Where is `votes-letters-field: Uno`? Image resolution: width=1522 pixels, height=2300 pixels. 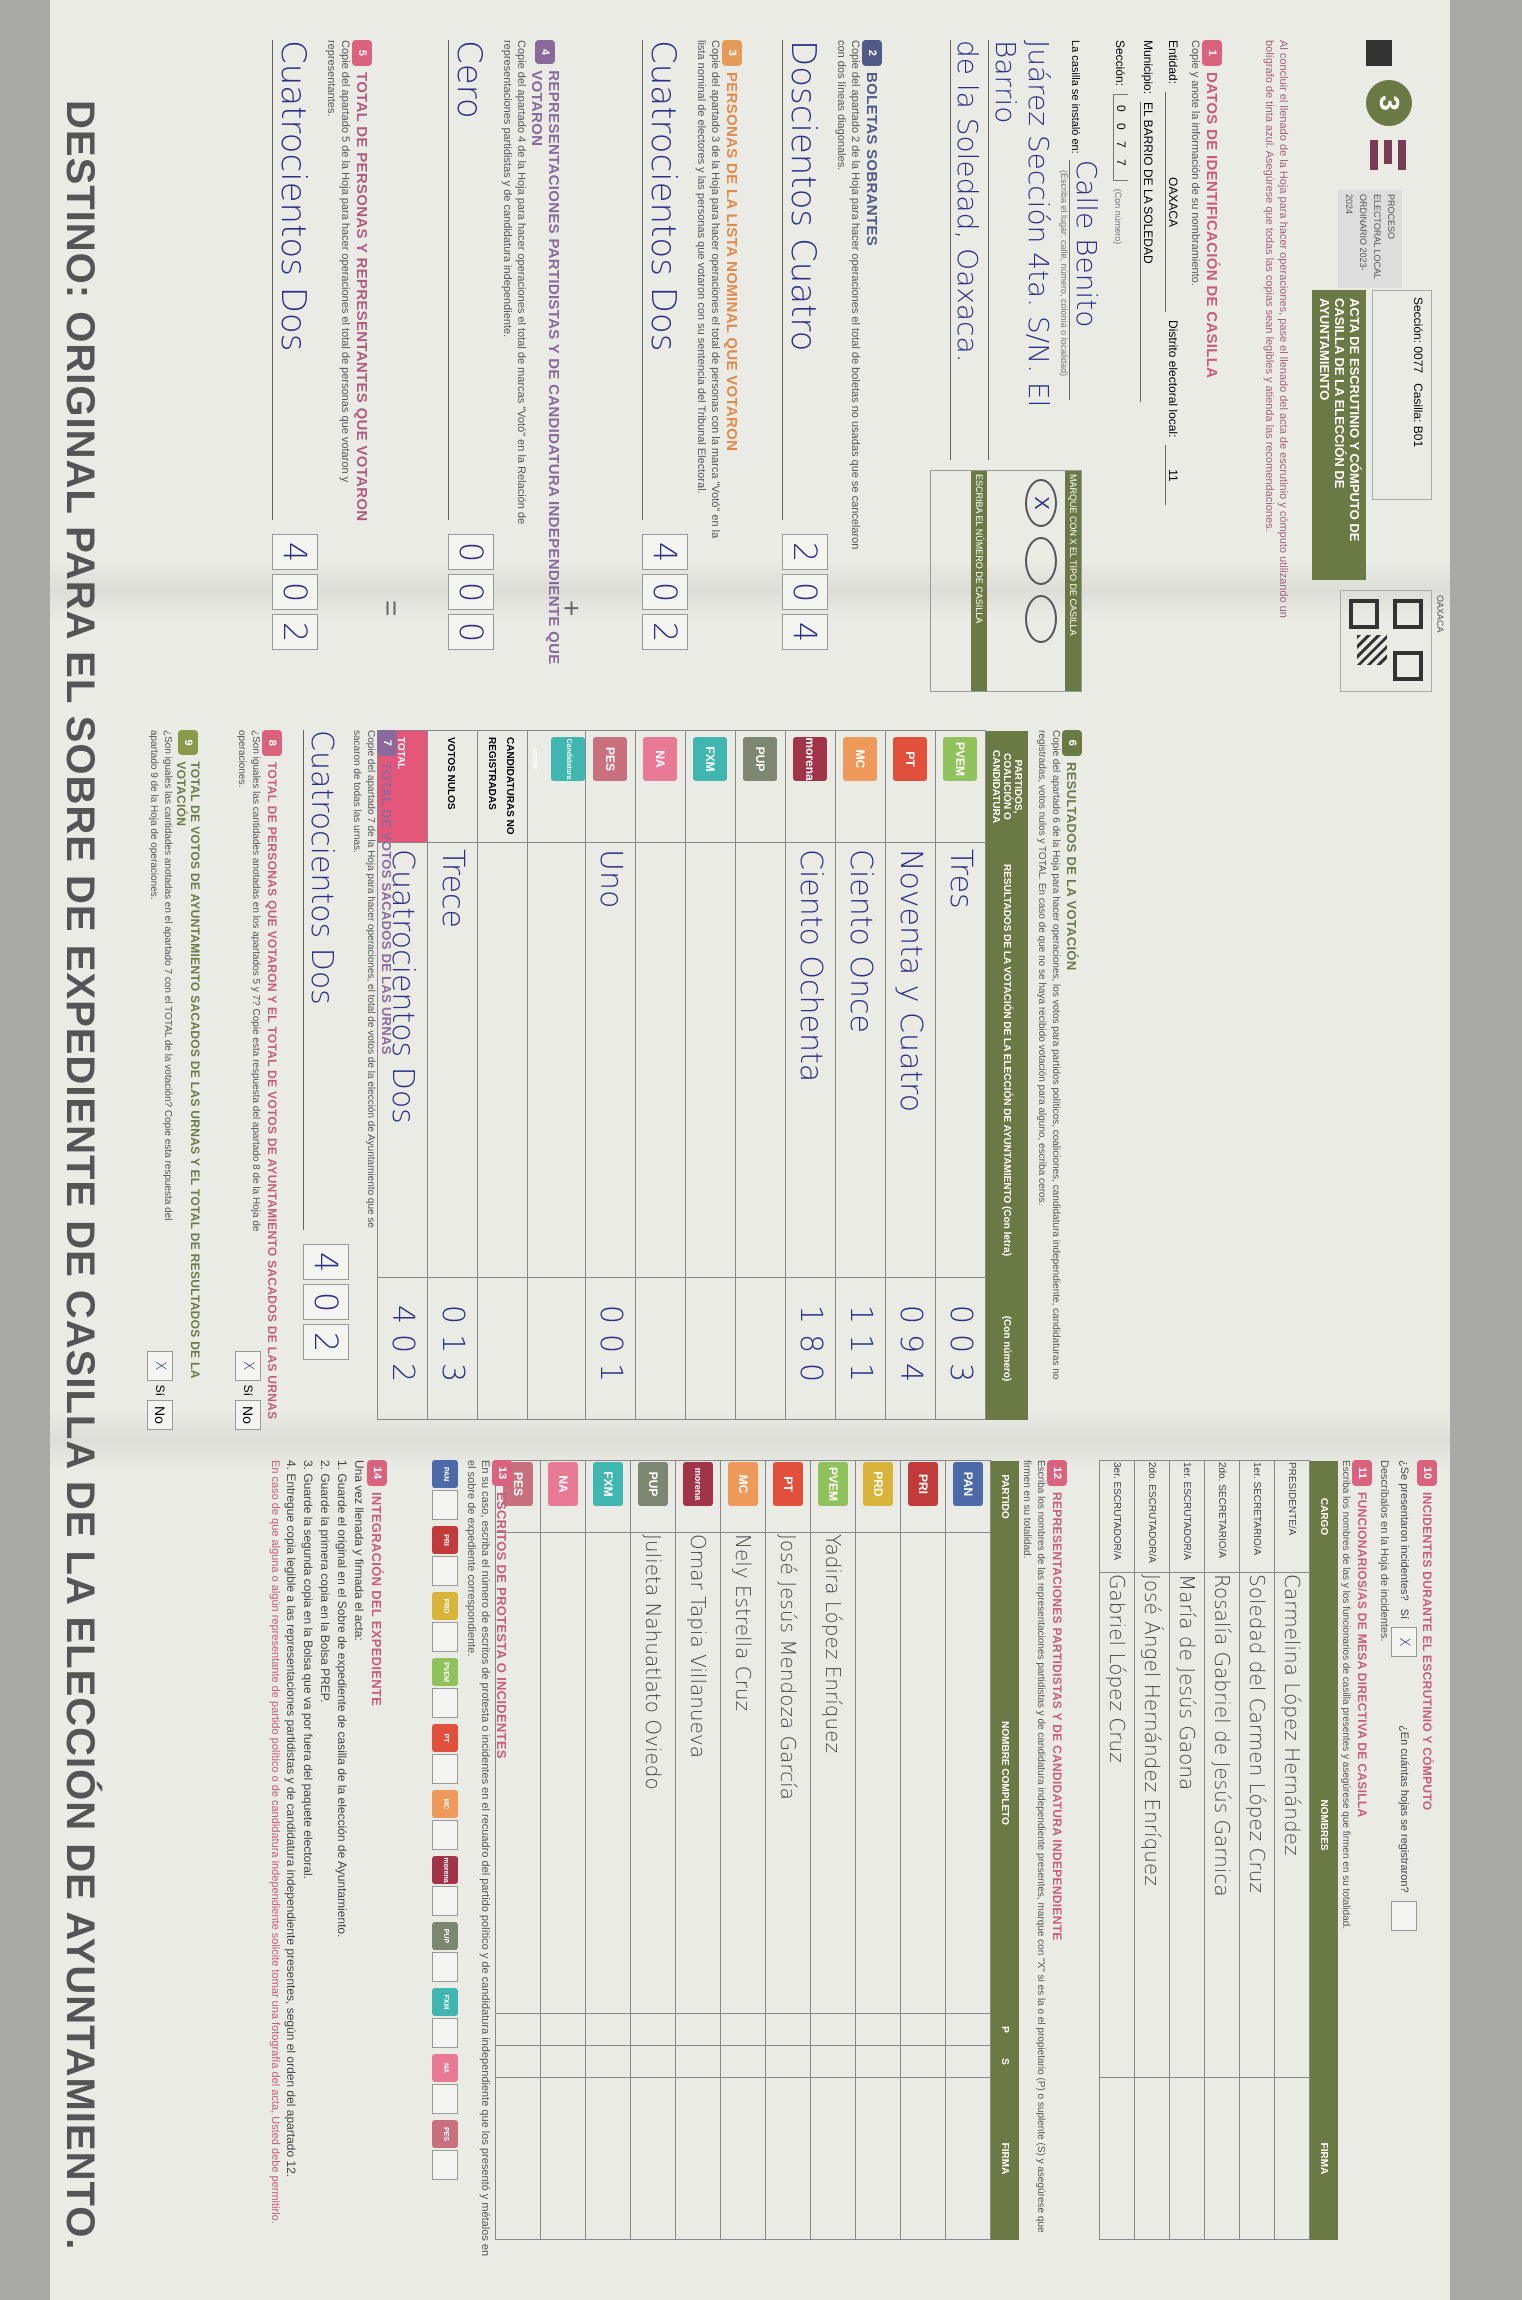 votes-letters-field: Uno is located at coordinates (610, 1060).